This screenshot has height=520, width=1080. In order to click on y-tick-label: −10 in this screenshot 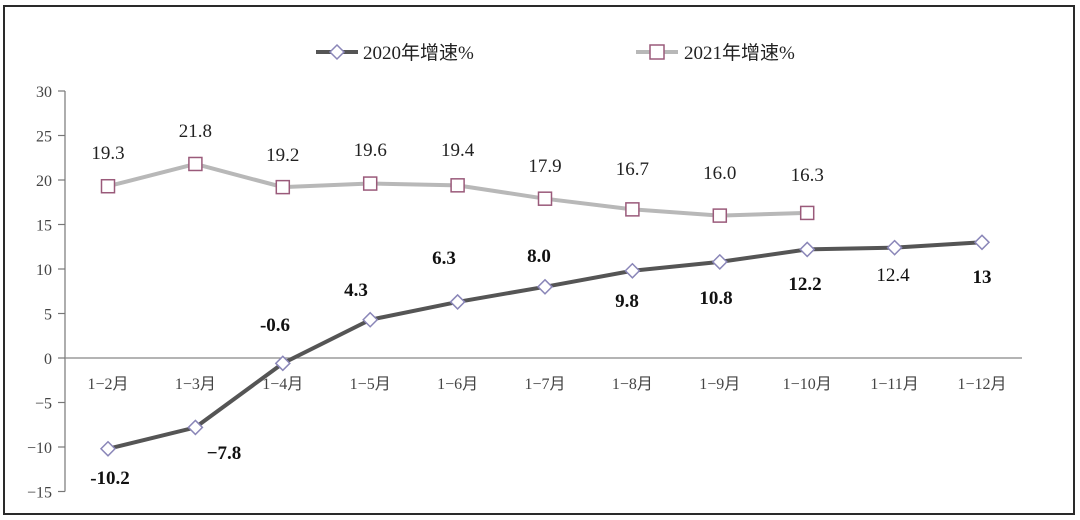, I will do `click(39, 448)`.